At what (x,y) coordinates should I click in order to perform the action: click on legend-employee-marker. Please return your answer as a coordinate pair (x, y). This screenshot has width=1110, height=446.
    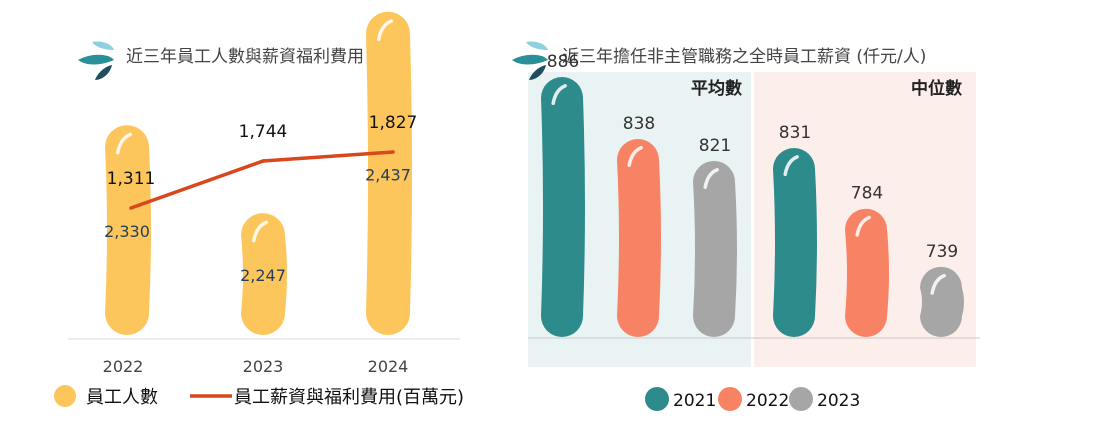
    Looking at the image, I should click on (65, 396).